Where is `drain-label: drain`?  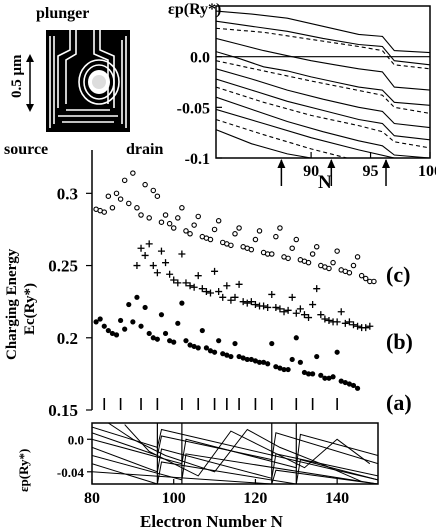
drain-label: drain is located at coordinates (144, 149).